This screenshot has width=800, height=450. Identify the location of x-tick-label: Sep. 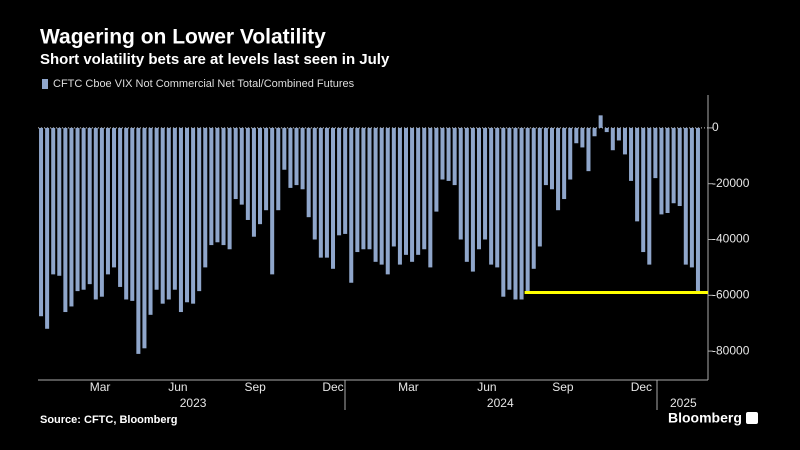
(255, 387).